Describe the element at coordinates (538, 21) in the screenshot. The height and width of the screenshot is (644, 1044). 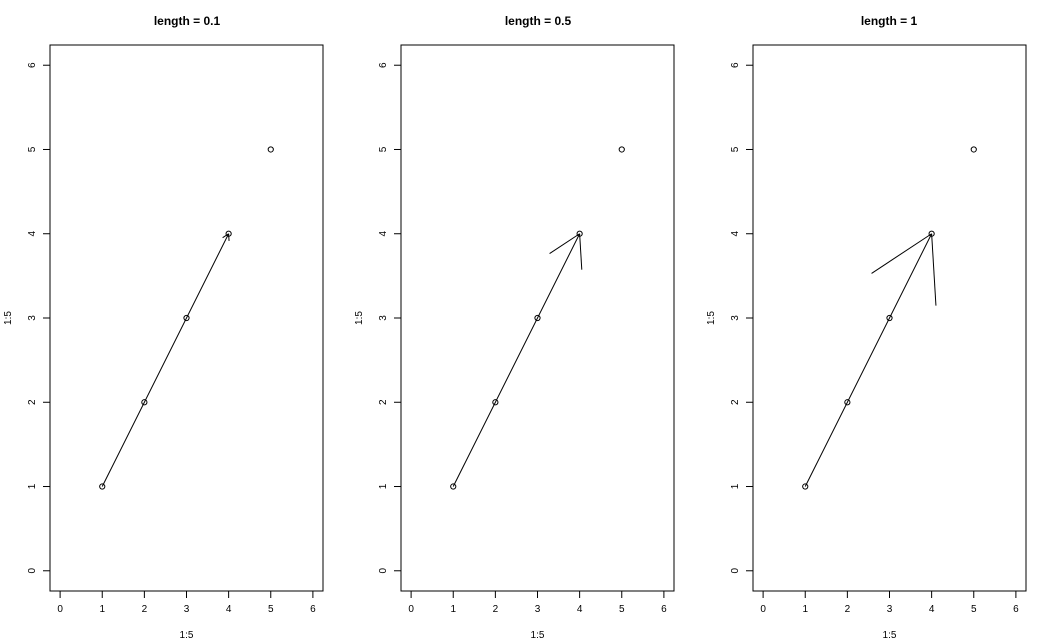
I see `panel-title: length = 0.5` at that location.